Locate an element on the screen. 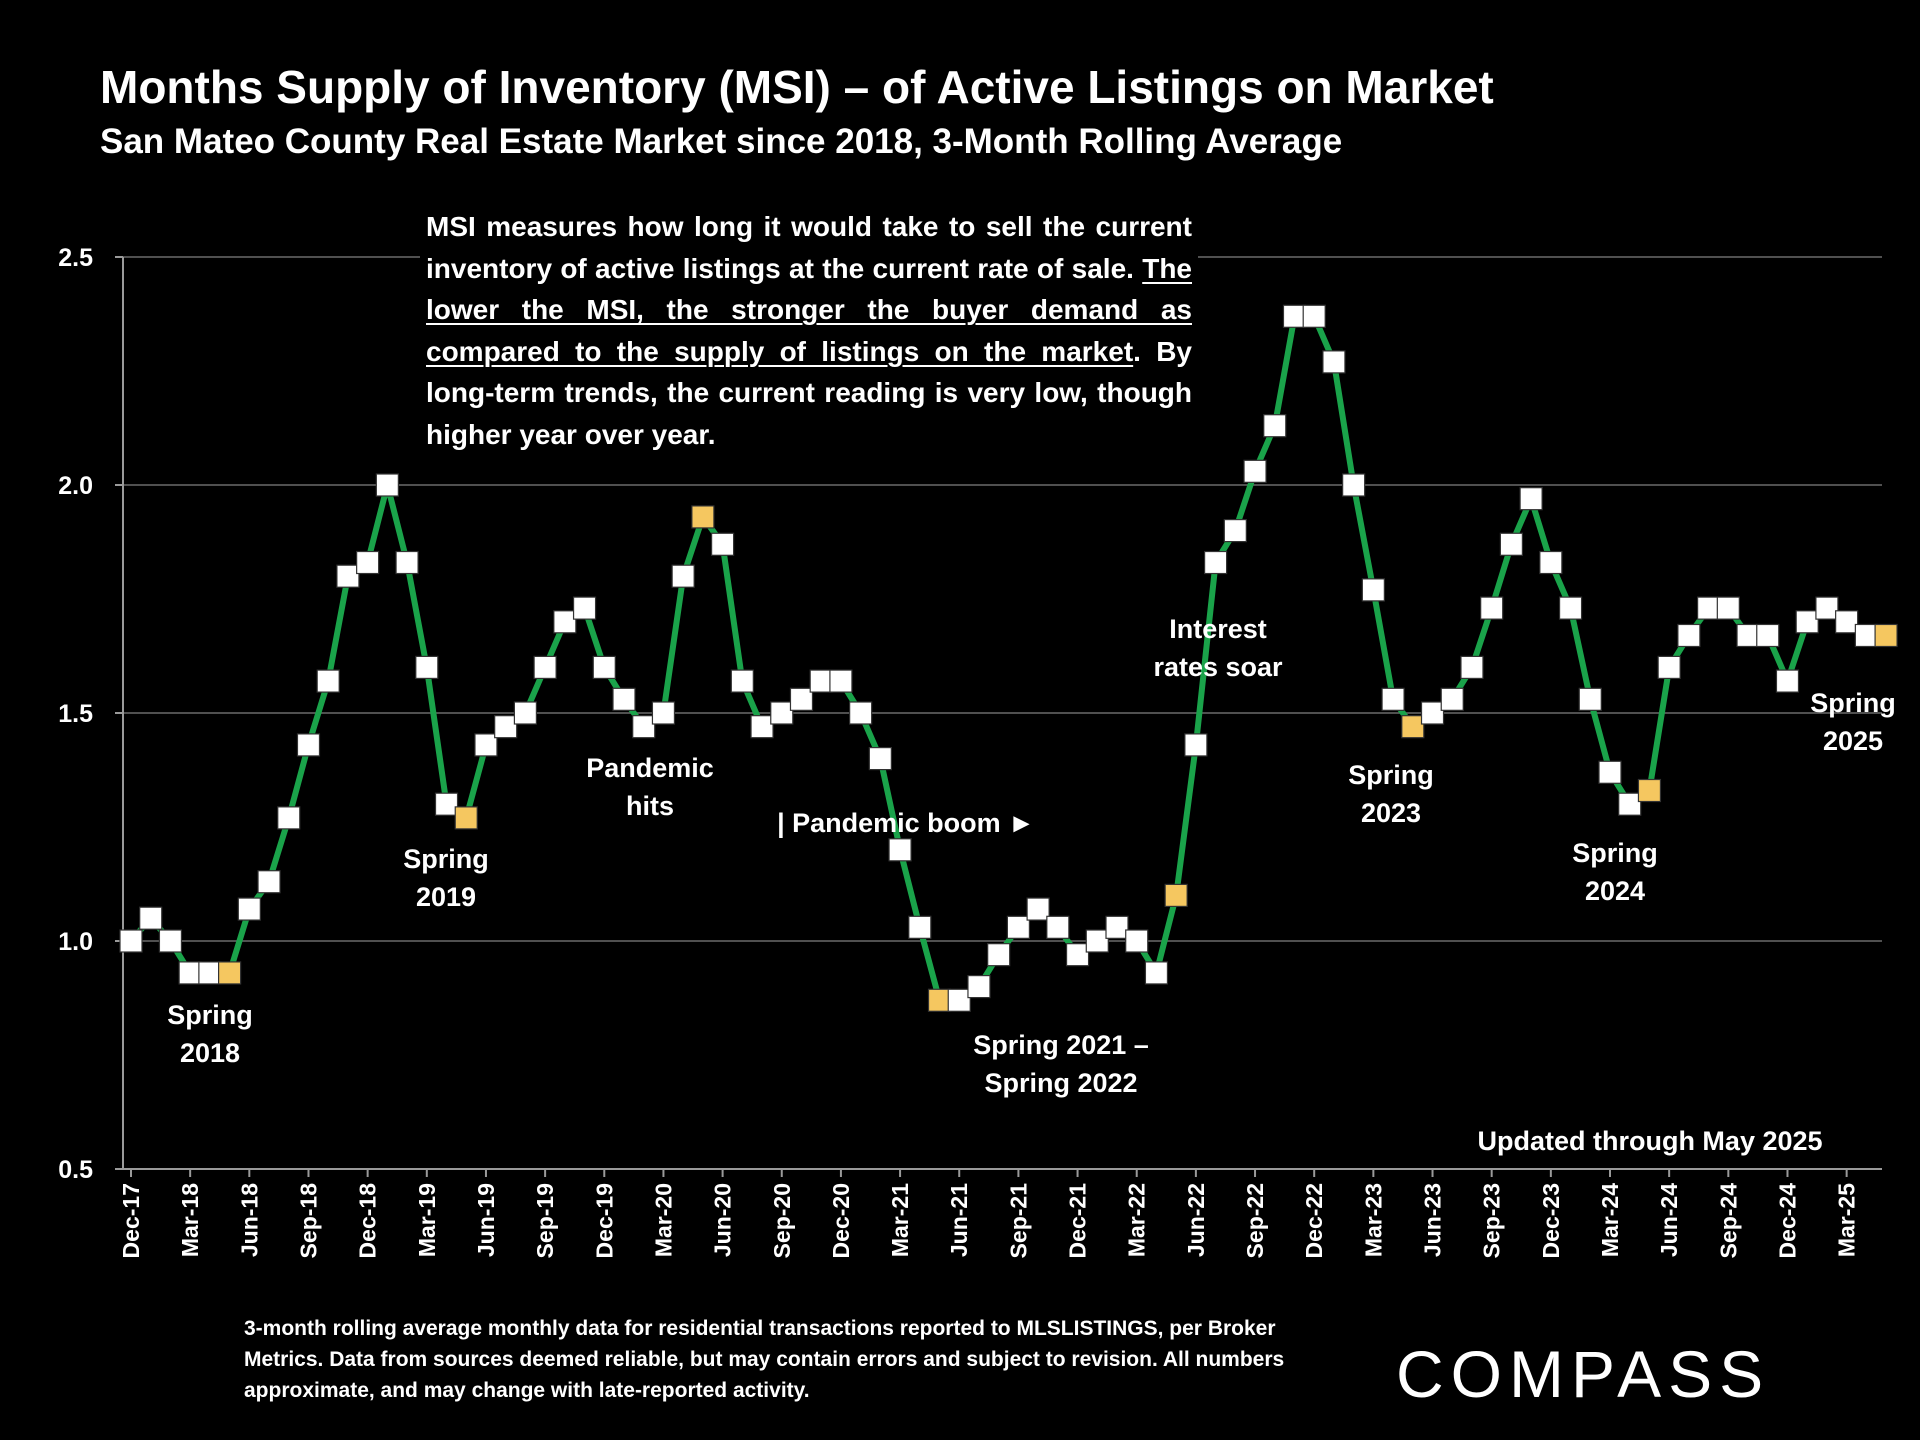 This screenshot has width=1920, height=1440. x-tick-label: Sep-22 is located at coordinates (1255, 1220).